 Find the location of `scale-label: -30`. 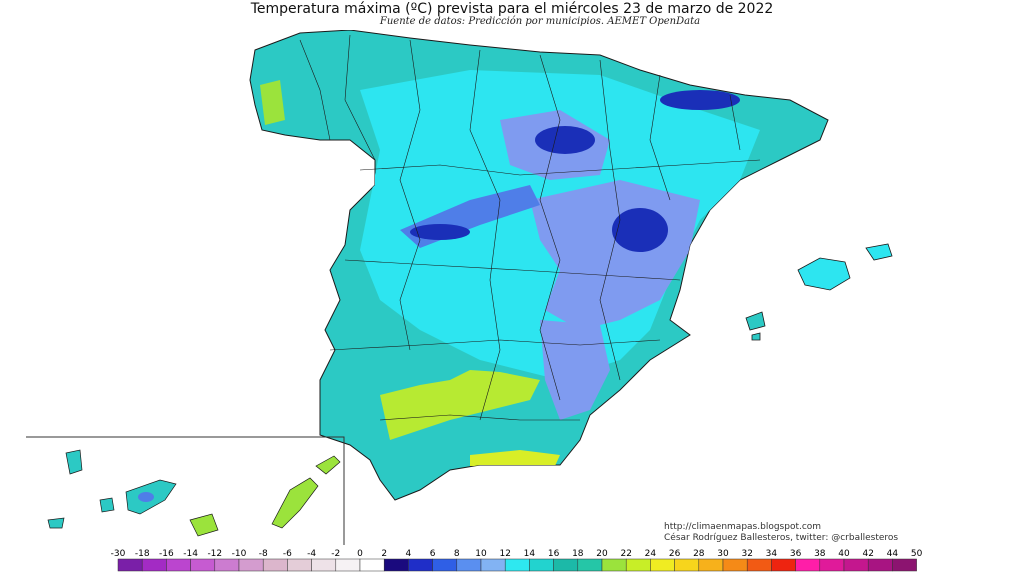

scale-label: -30 is located at coordinates (118, 554).